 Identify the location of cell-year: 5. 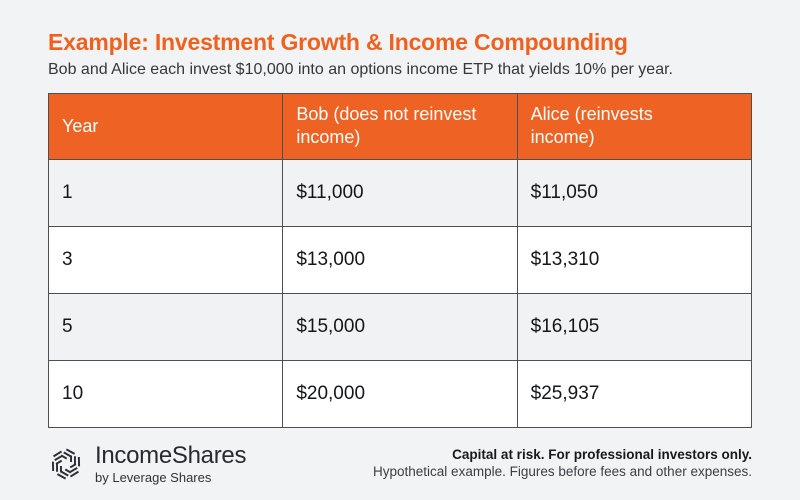
(165, 326).